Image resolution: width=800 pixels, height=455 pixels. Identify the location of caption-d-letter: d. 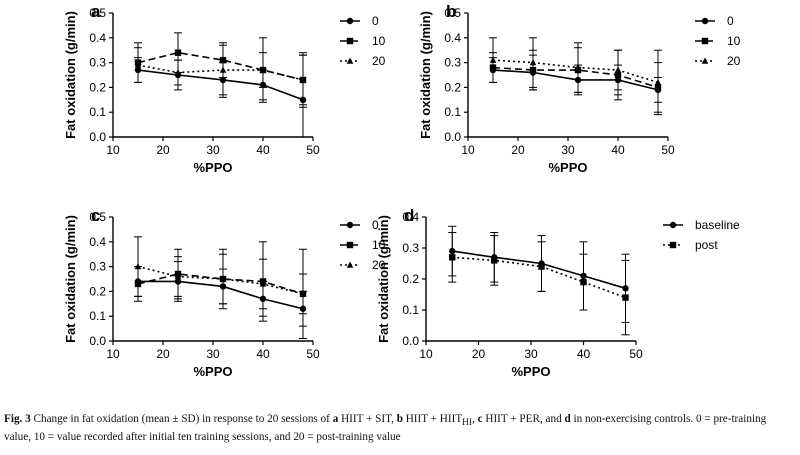
(567, 419).